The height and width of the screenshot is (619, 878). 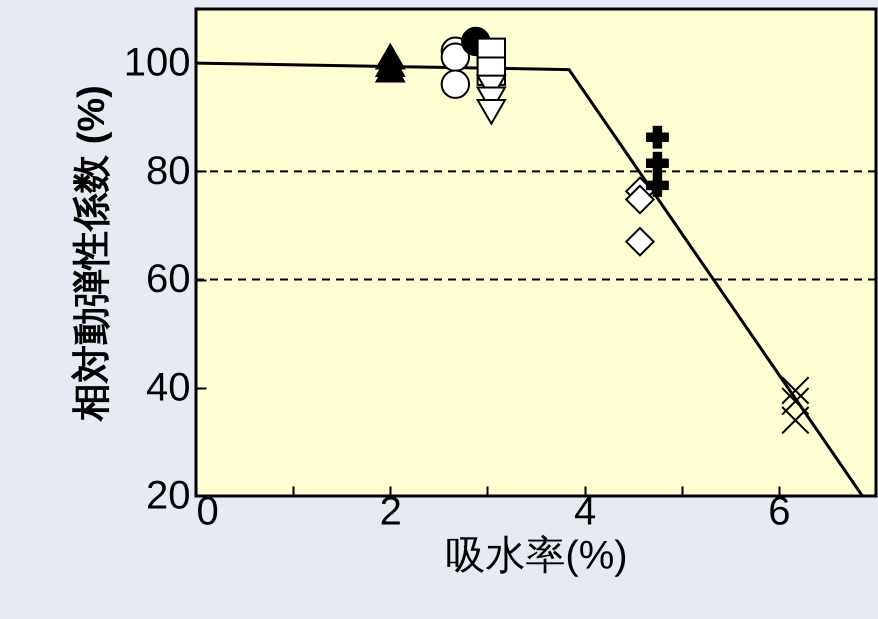 What do you see at coordinates (536, 556) in the screenshot?
I see `x-axis-title: 吸水率(%)` at bounding box center [536, 556].